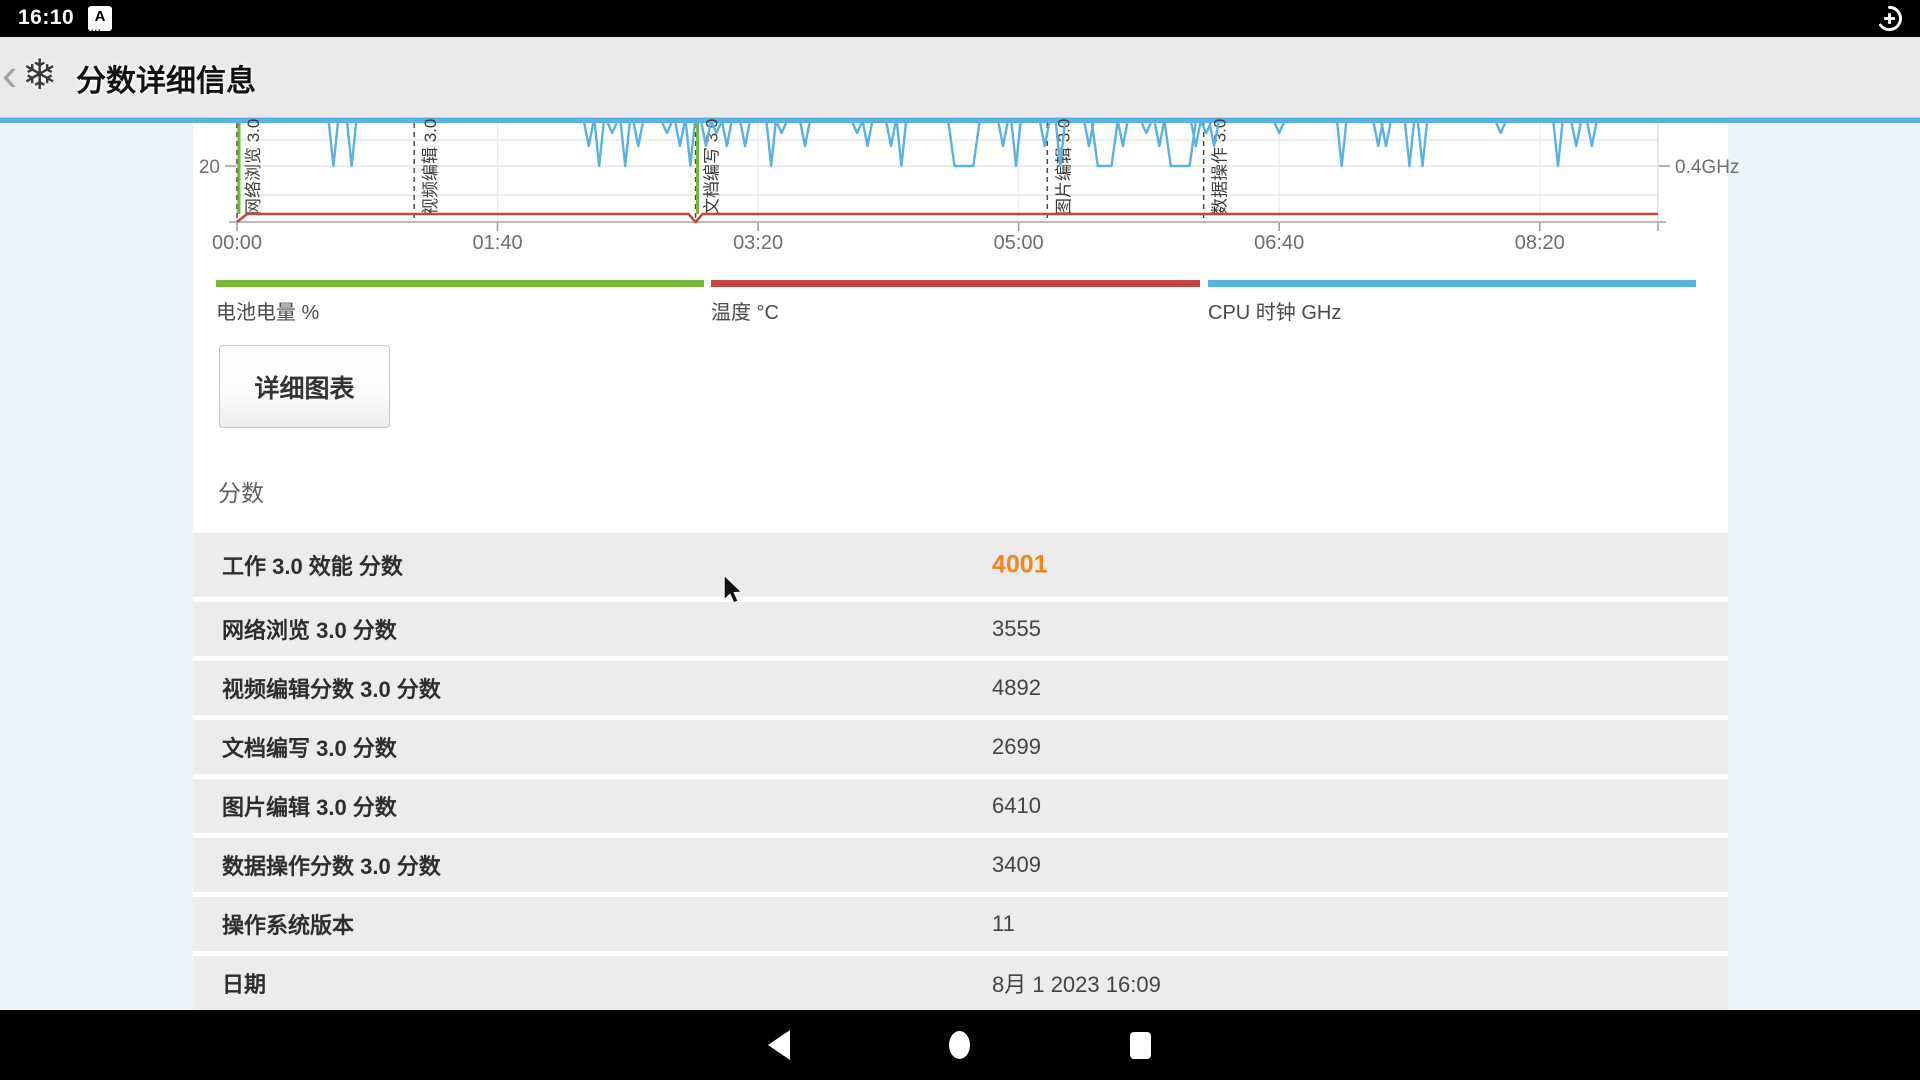 The width and height of the screenshot is (1920, 1080). I want to click on svg-text: 0.4GHz, so click(1707, 167).